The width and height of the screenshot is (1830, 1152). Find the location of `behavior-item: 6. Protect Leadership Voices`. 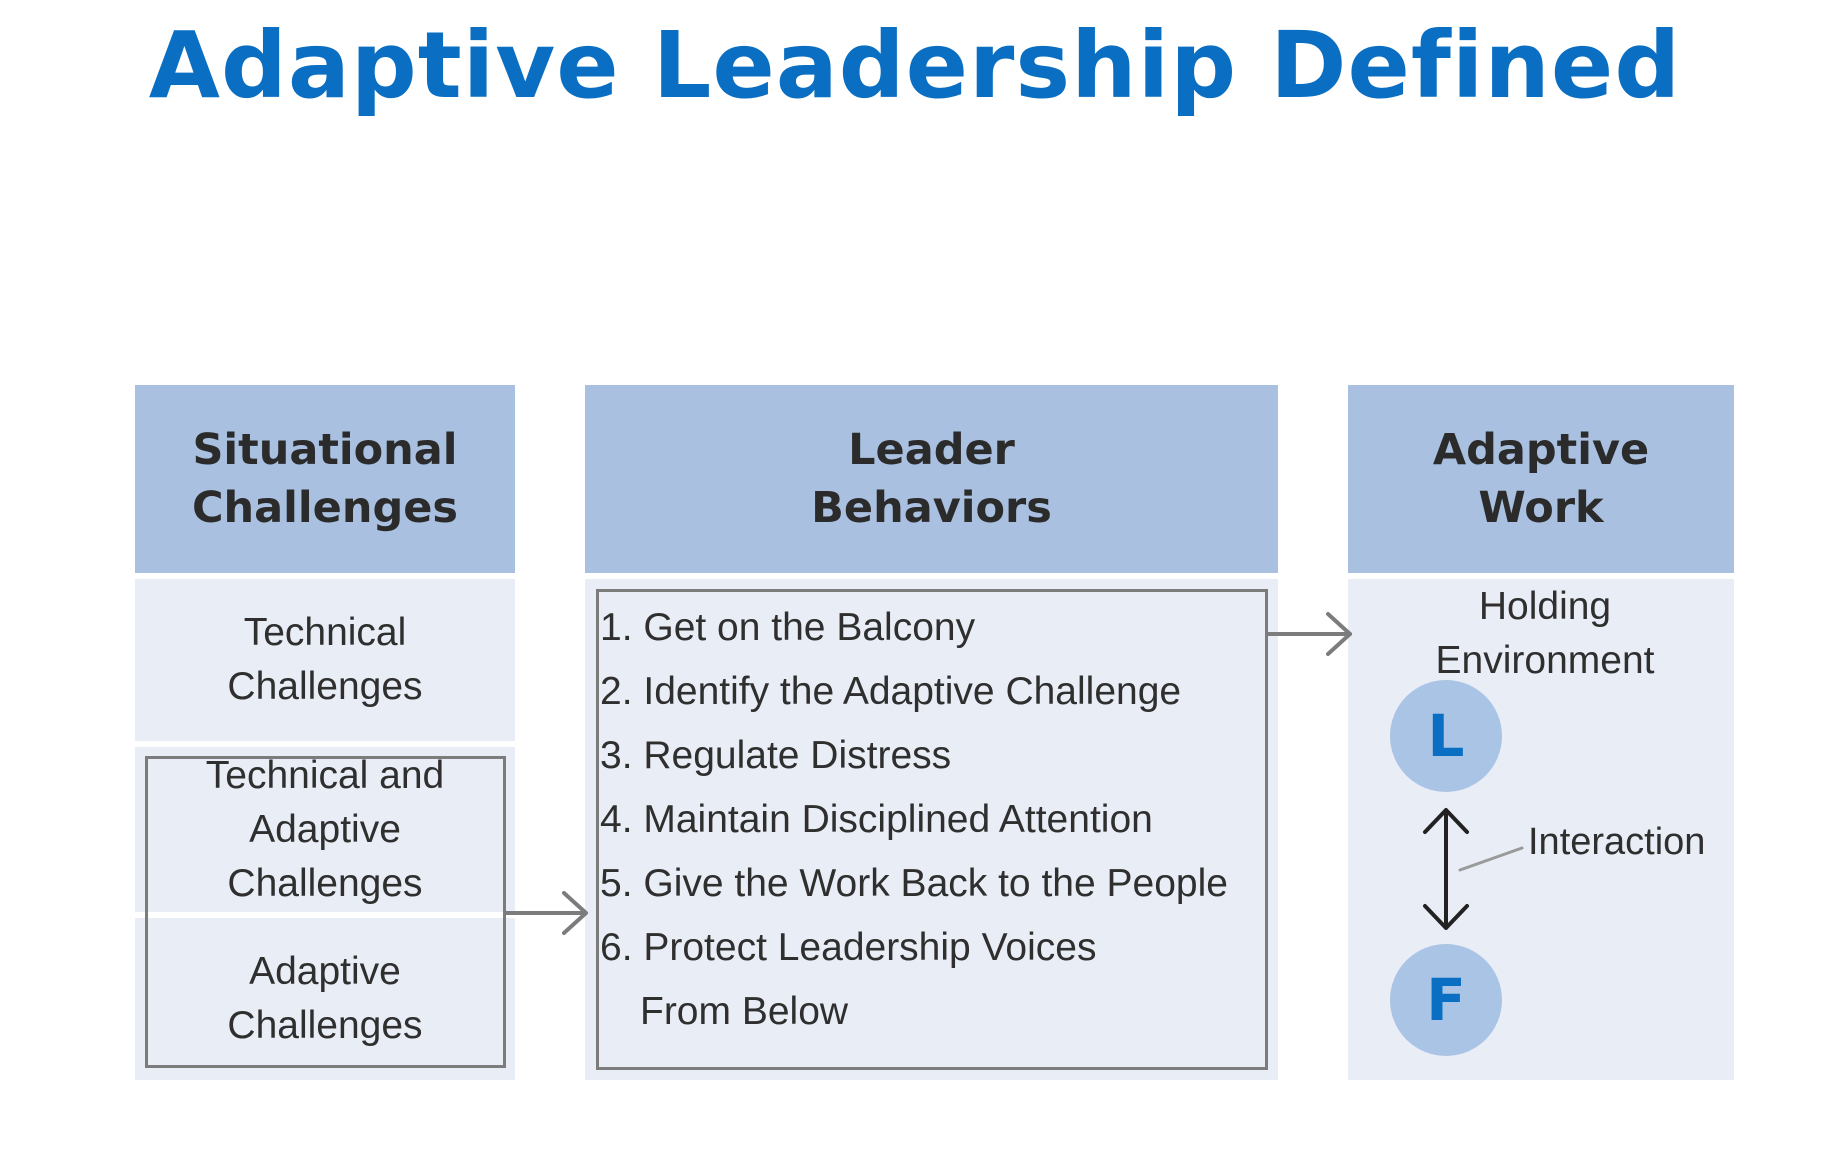

behavior-item: 6. Protect Leadership Voices is located at coordinates (848, 947).